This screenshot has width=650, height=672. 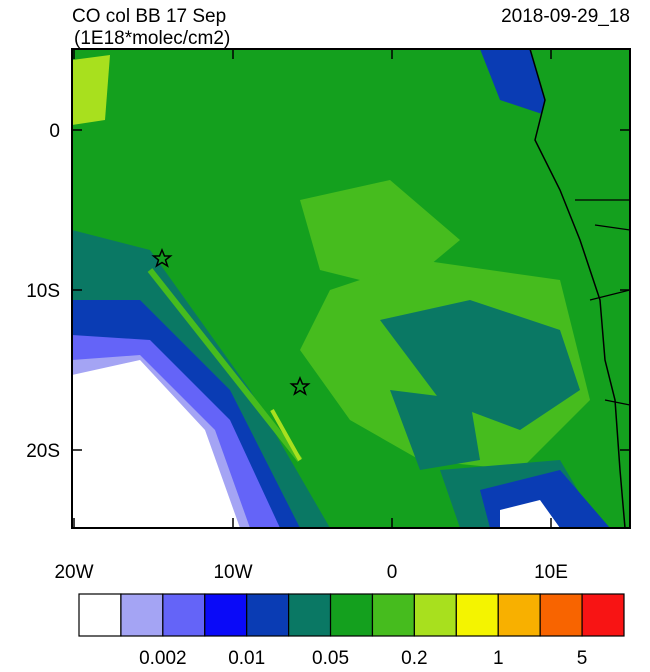 What do you see at coordinates (43, 291) in the screenshot?
I see `lat-label: 10S` at bounding box center [43, 291].